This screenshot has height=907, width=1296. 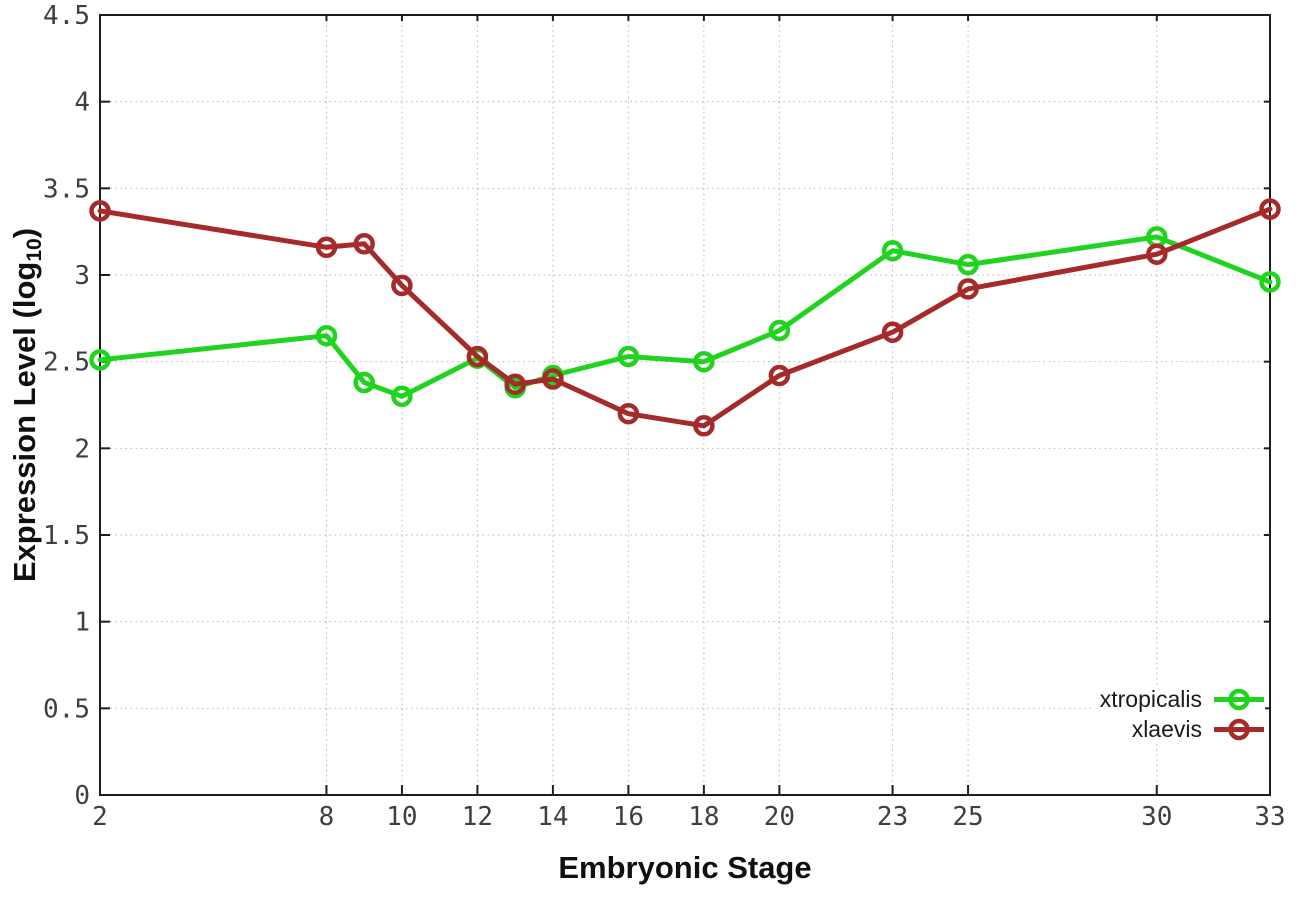 I want to click on y-tick-label: 1.5, so click(x=66, y=536).